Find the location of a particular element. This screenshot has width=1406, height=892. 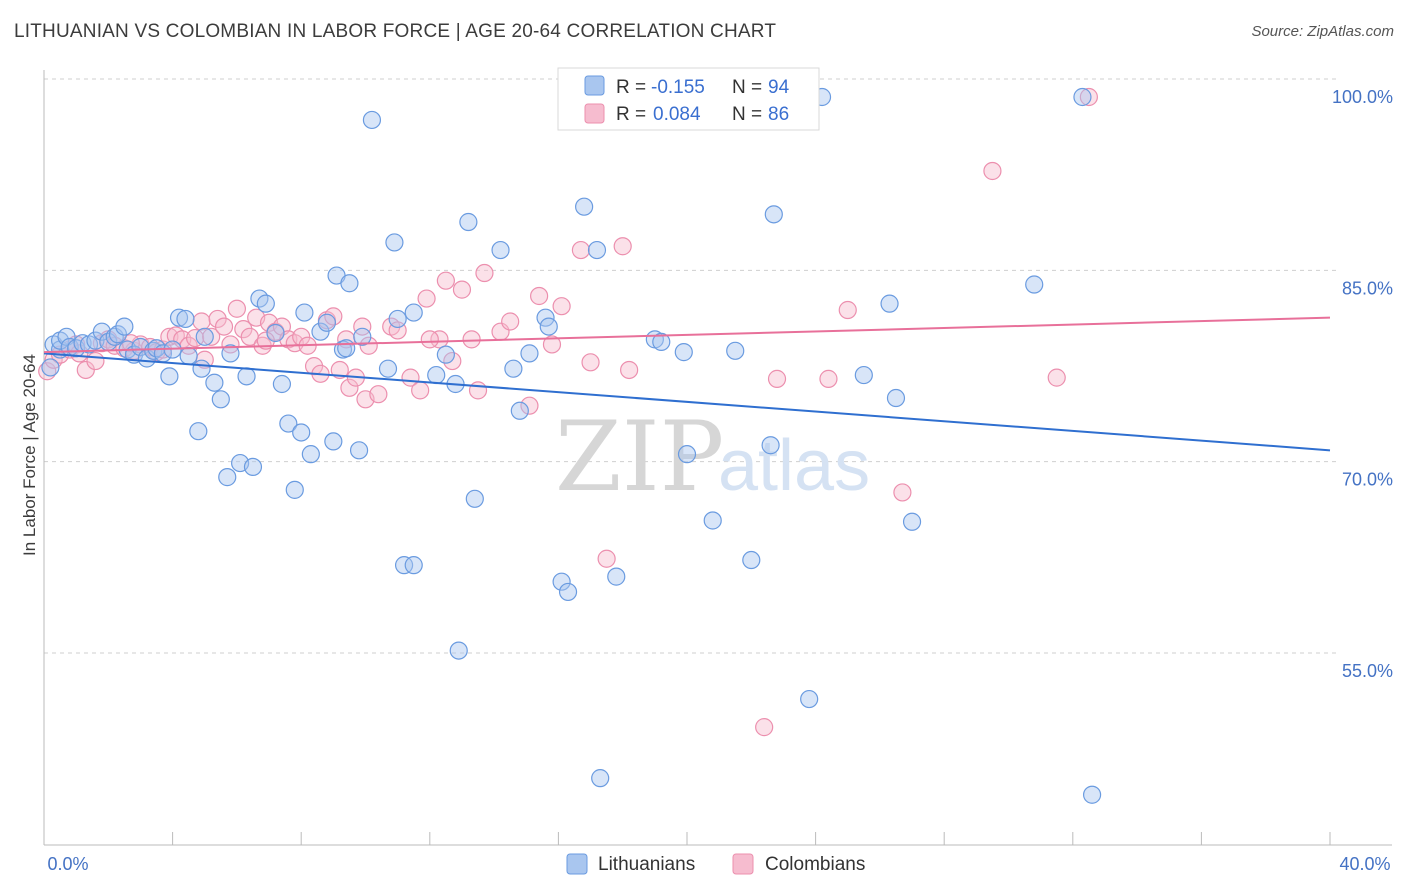

y-axis-title: In Labor Force | Age 20-64 is located at coordinates (29, 455).